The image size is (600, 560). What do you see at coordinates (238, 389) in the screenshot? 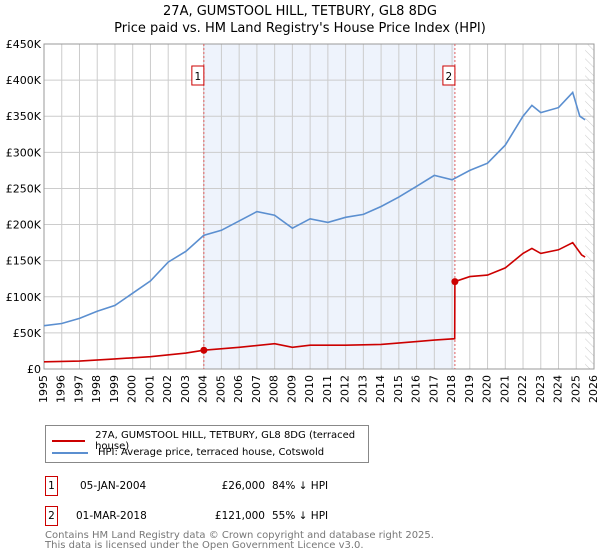
I see `x-tick-label: 2006` at bounding box center [238, 389].